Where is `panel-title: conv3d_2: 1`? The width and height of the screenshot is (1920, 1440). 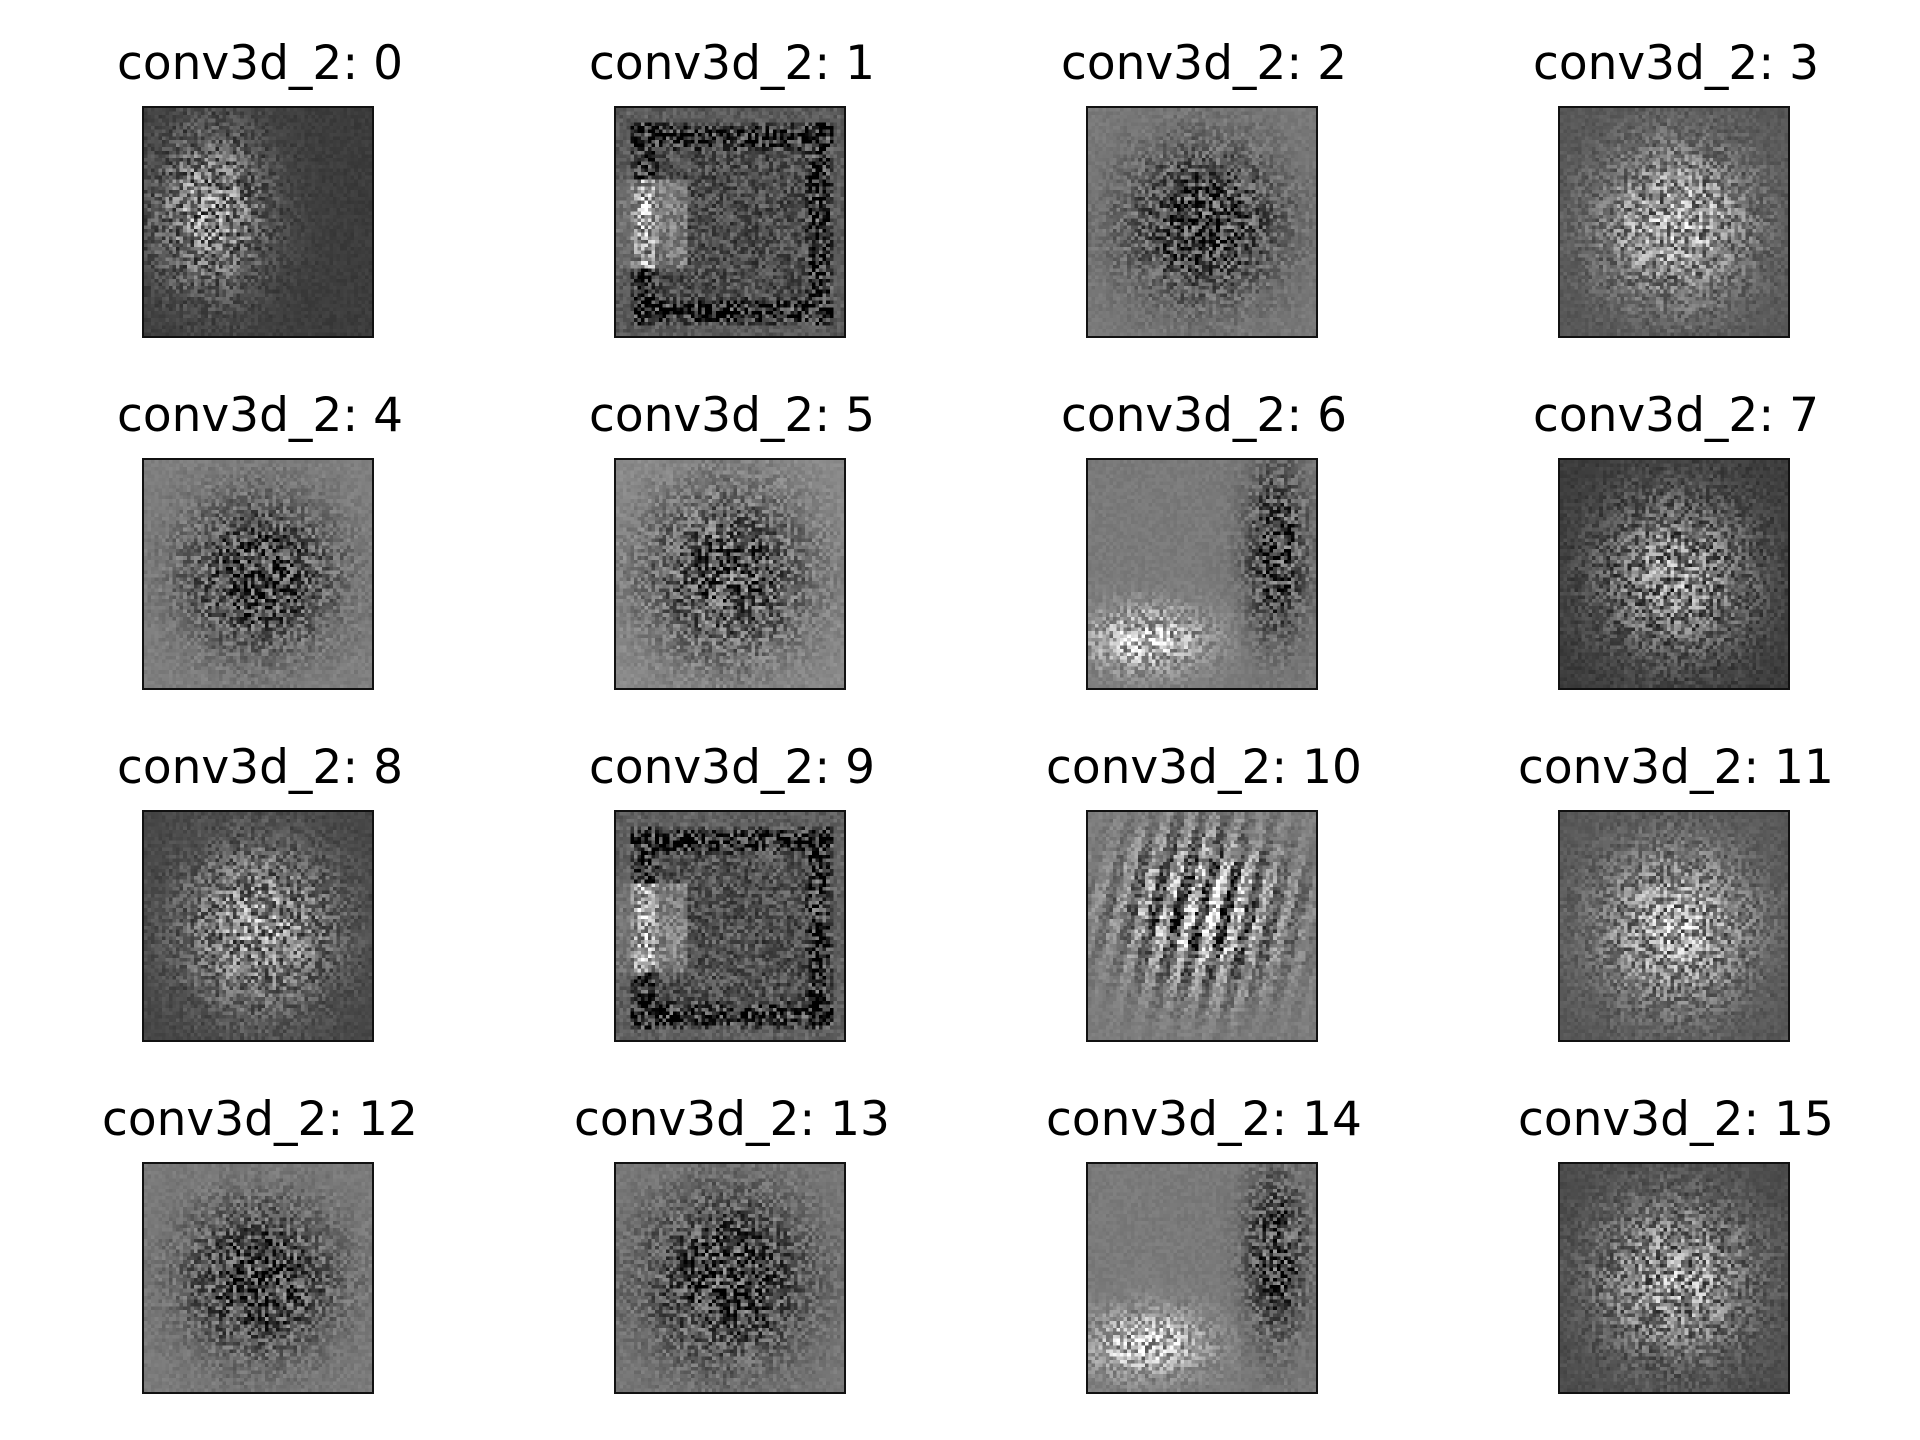
panel-title: conv3d_2: 1 is located at coordinates (732, 63).